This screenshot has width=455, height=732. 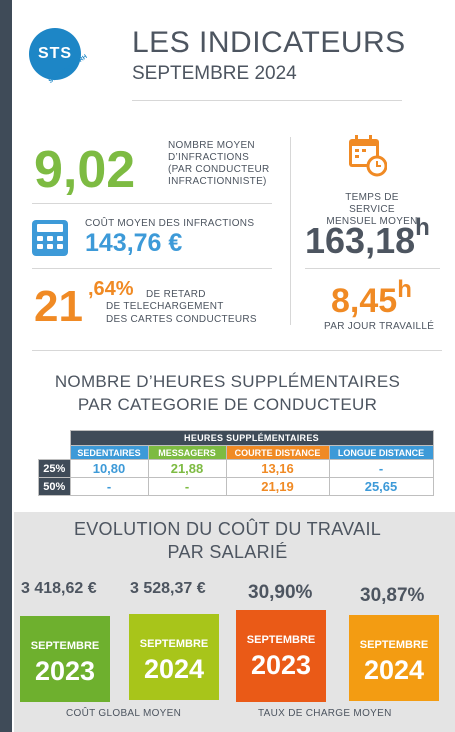 I want to click on delay-value-frac: ,64%, so click(x=111, y=289).